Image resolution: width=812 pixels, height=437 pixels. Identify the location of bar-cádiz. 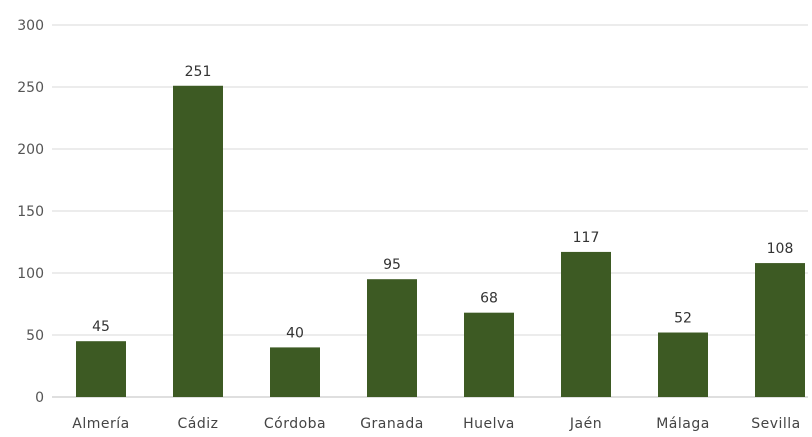
(198, 241).